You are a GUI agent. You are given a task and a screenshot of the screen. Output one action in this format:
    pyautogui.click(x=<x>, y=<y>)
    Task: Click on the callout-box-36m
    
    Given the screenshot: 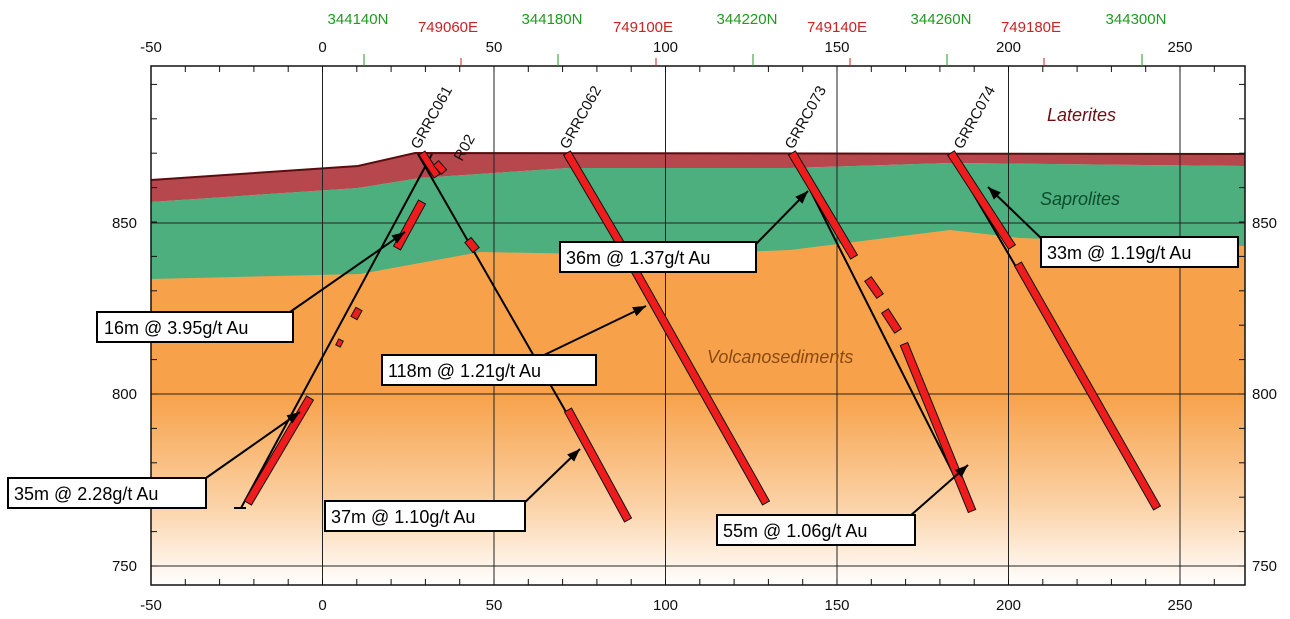 What is the action you would take?
    pyautogui.click(x=658, y=257)
    